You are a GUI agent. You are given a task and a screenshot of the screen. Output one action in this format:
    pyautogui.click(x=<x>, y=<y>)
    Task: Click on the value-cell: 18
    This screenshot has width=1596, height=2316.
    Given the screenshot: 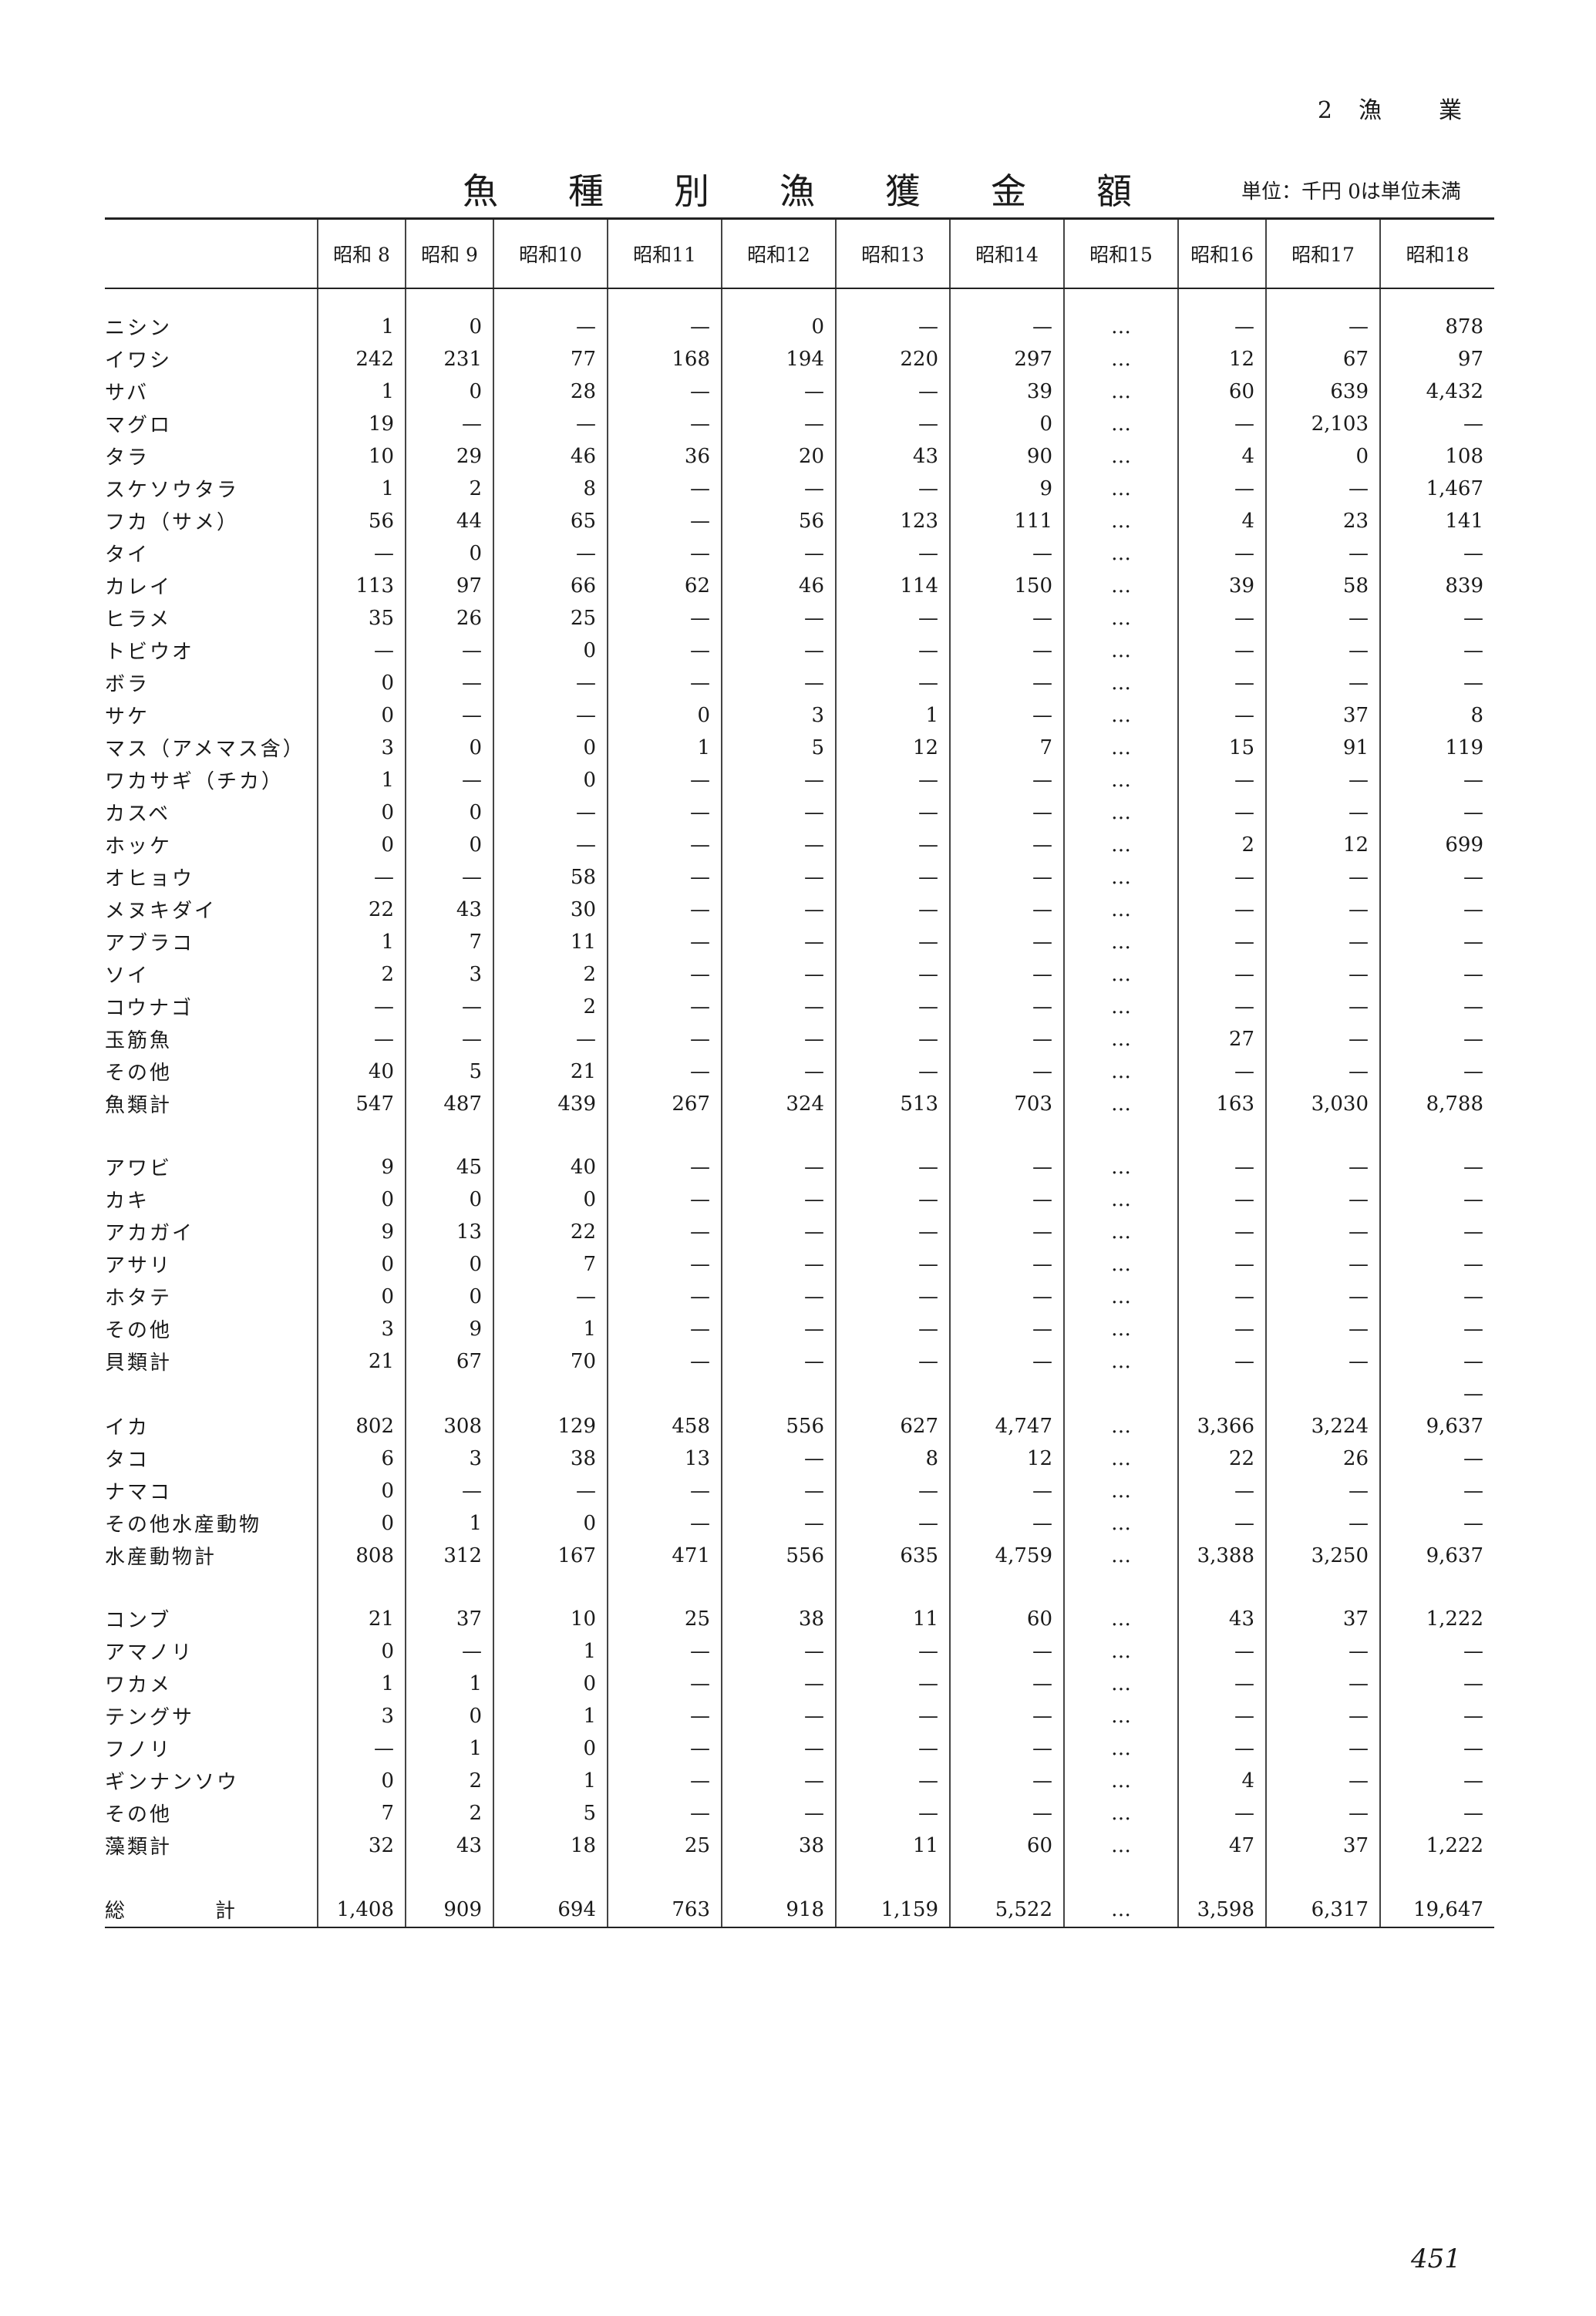 What is the action you would take?
    pyautogui.click(x=551, y=1846)
    